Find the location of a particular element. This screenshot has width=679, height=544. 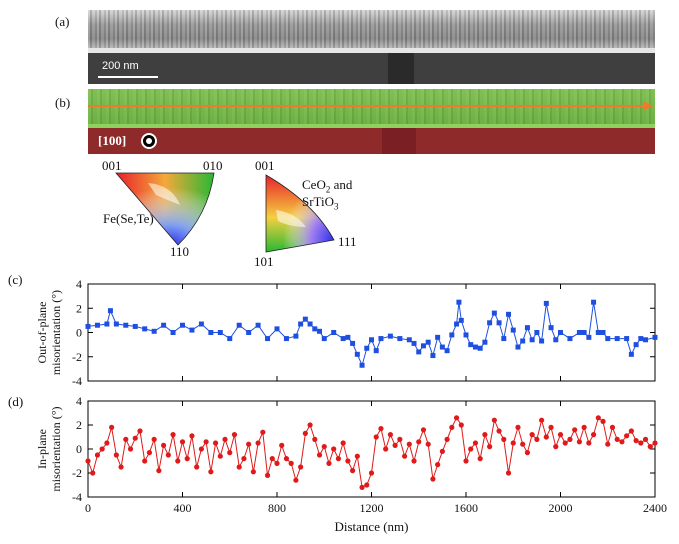

ebsd-substrate-feature is located at coordinates (399, 141).